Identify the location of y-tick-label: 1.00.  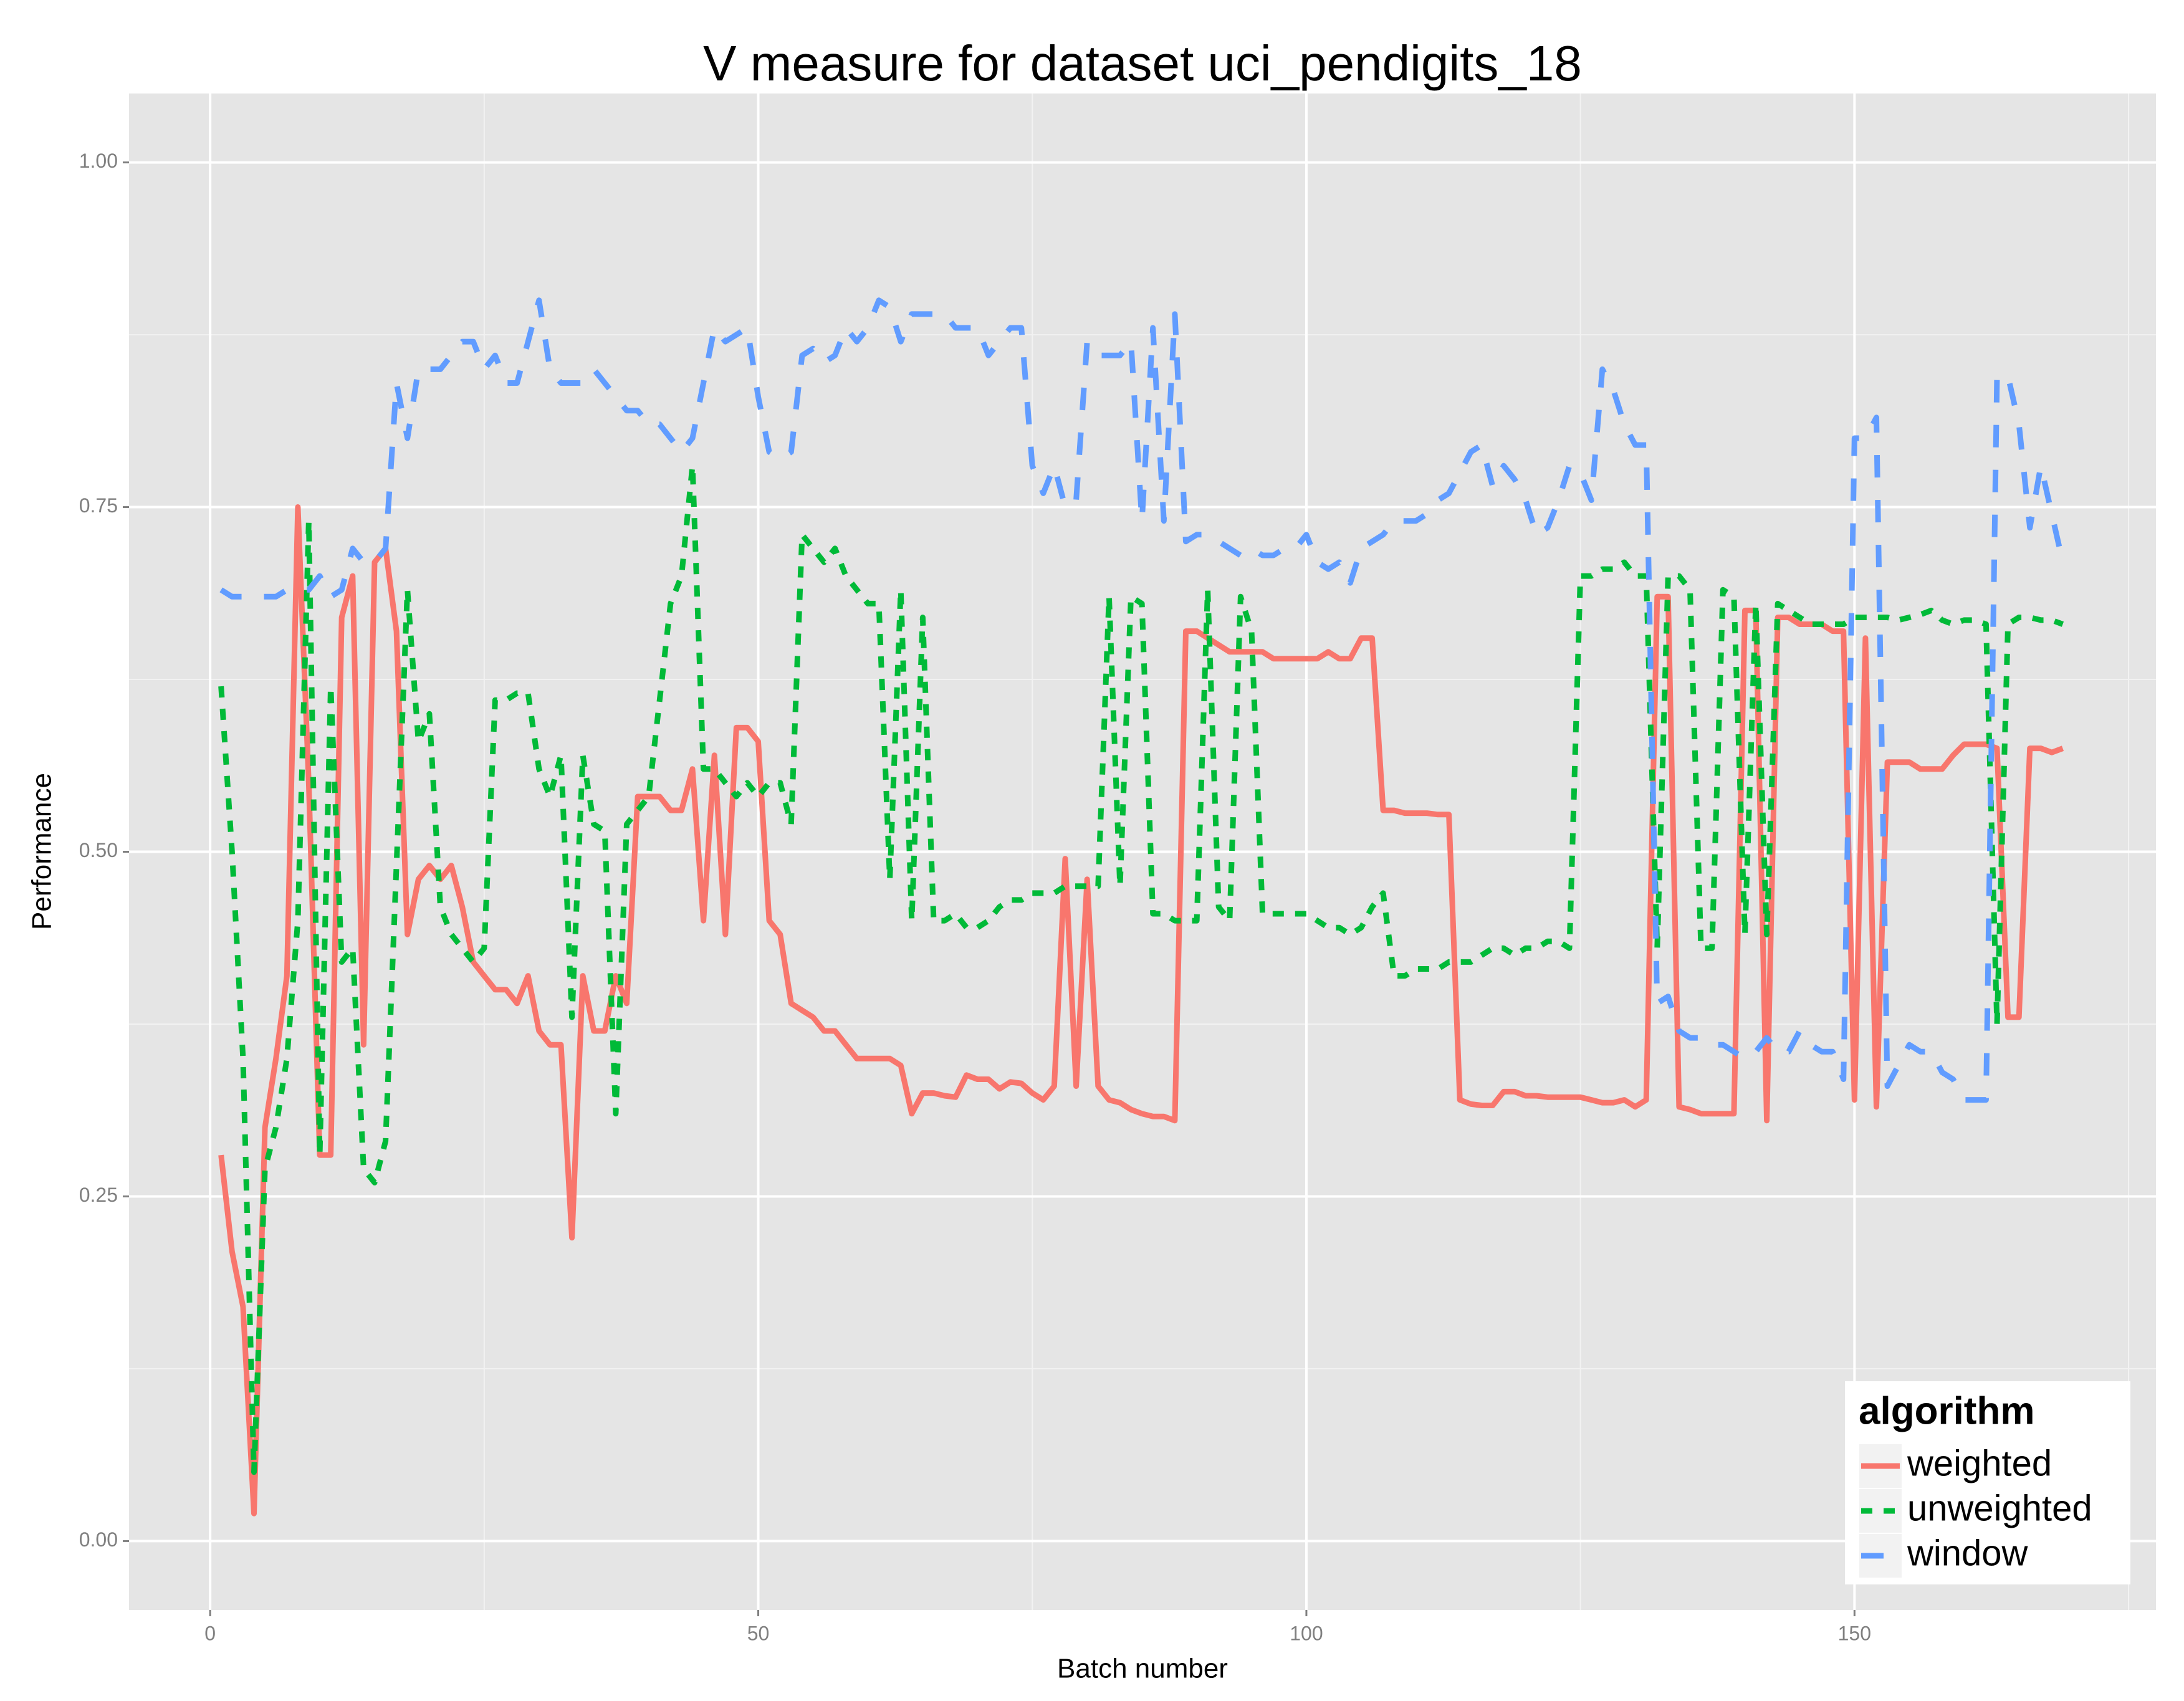
(99, 161).